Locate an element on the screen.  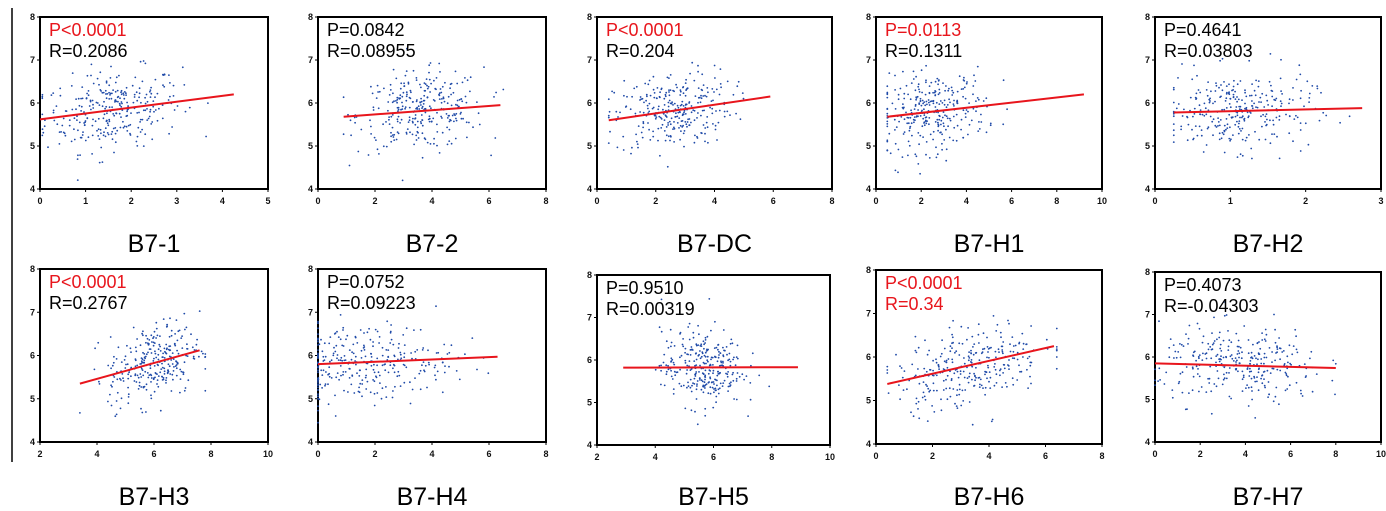
panel-title: B7-H4 is located at coordinates (432, 497).